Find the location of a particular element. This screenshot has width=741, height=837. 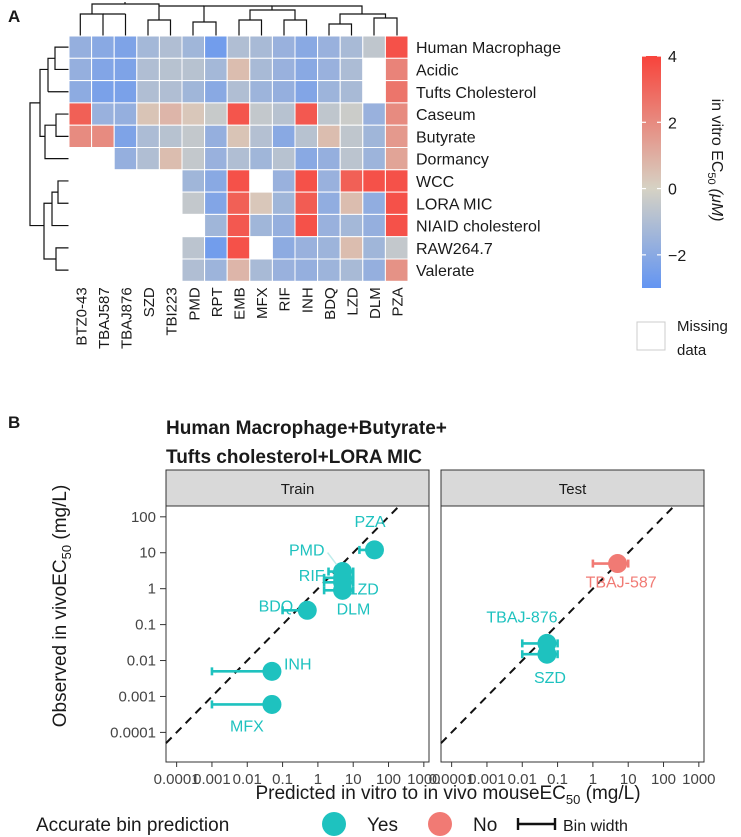

facet-label-train: Train is located at coordinates (298, 489).